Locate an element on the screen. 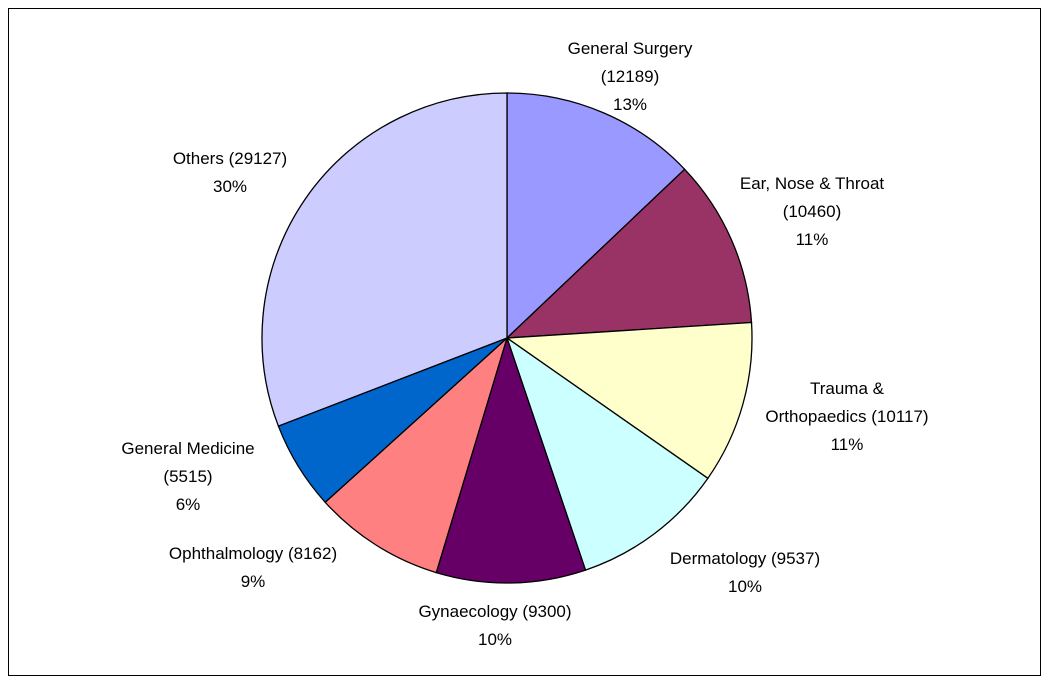  category-label: Ear, Nose & Throat is located at coordinates (812, 183).